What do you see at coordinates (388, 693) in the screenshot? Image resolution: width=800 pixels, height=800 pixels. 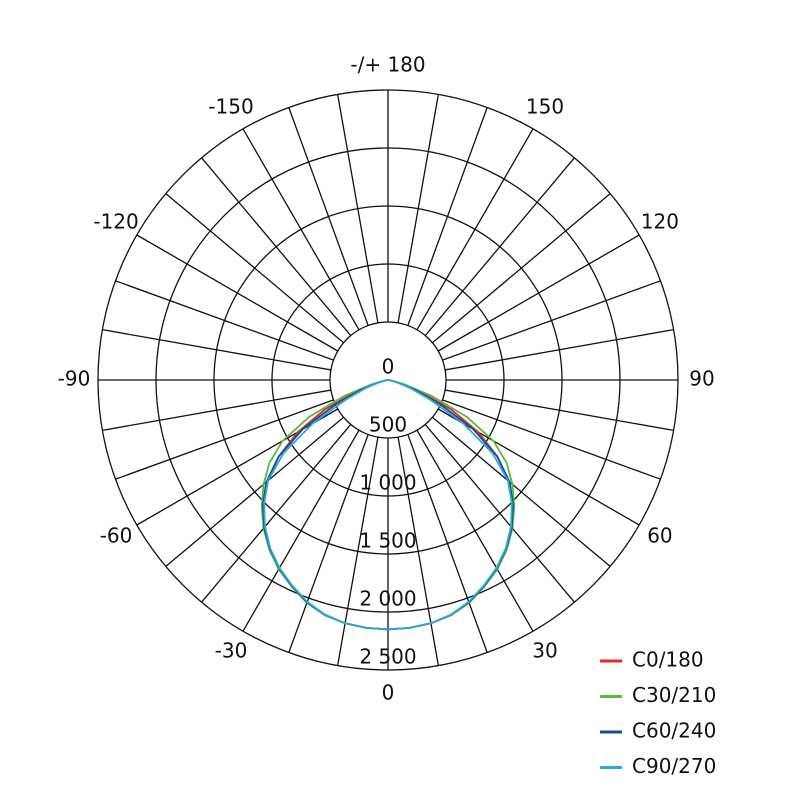 I see `angle-tick-label: 0` at bounding box center [388, 693].